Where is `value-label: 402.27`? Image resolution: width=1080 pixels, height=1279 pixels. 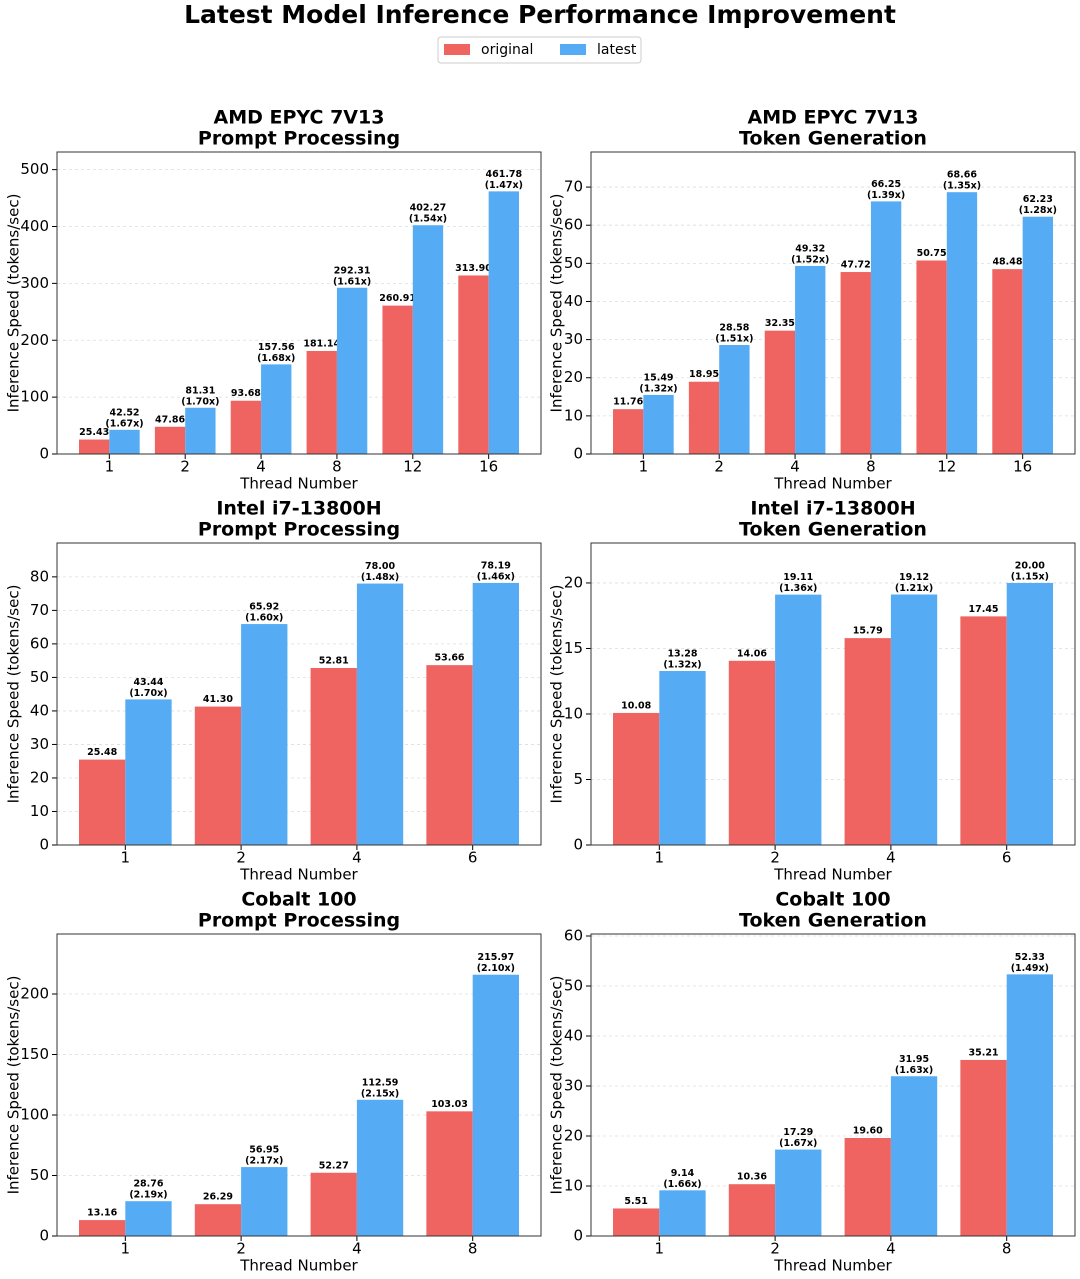 value-label: 402.27 is located at coordinates (428, 208).